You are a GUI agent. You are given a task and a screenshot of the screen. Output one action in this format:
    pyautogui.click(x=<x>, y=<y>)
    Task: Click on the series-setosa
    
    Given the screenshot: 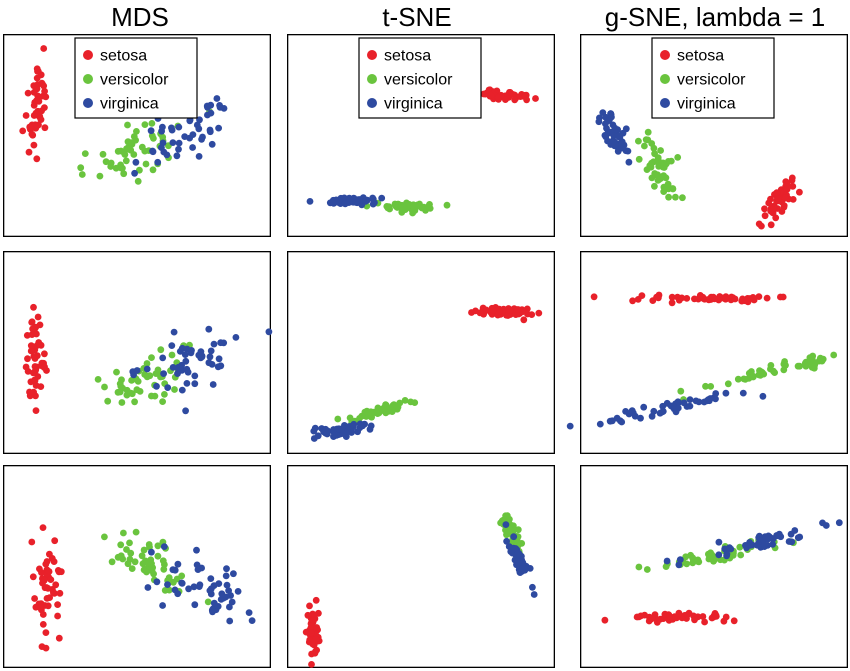 What is the action you would take?
    pyautogui.click(x=505, y=314)
    